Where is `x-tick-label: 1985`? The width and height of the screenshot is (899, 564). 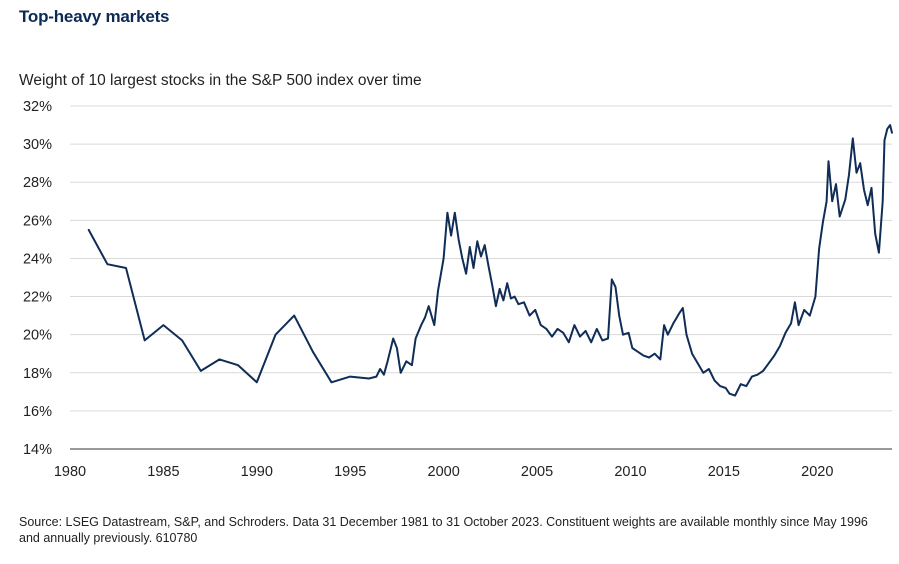 x-tick-label: 1985 is located at coordinates (163, 472).